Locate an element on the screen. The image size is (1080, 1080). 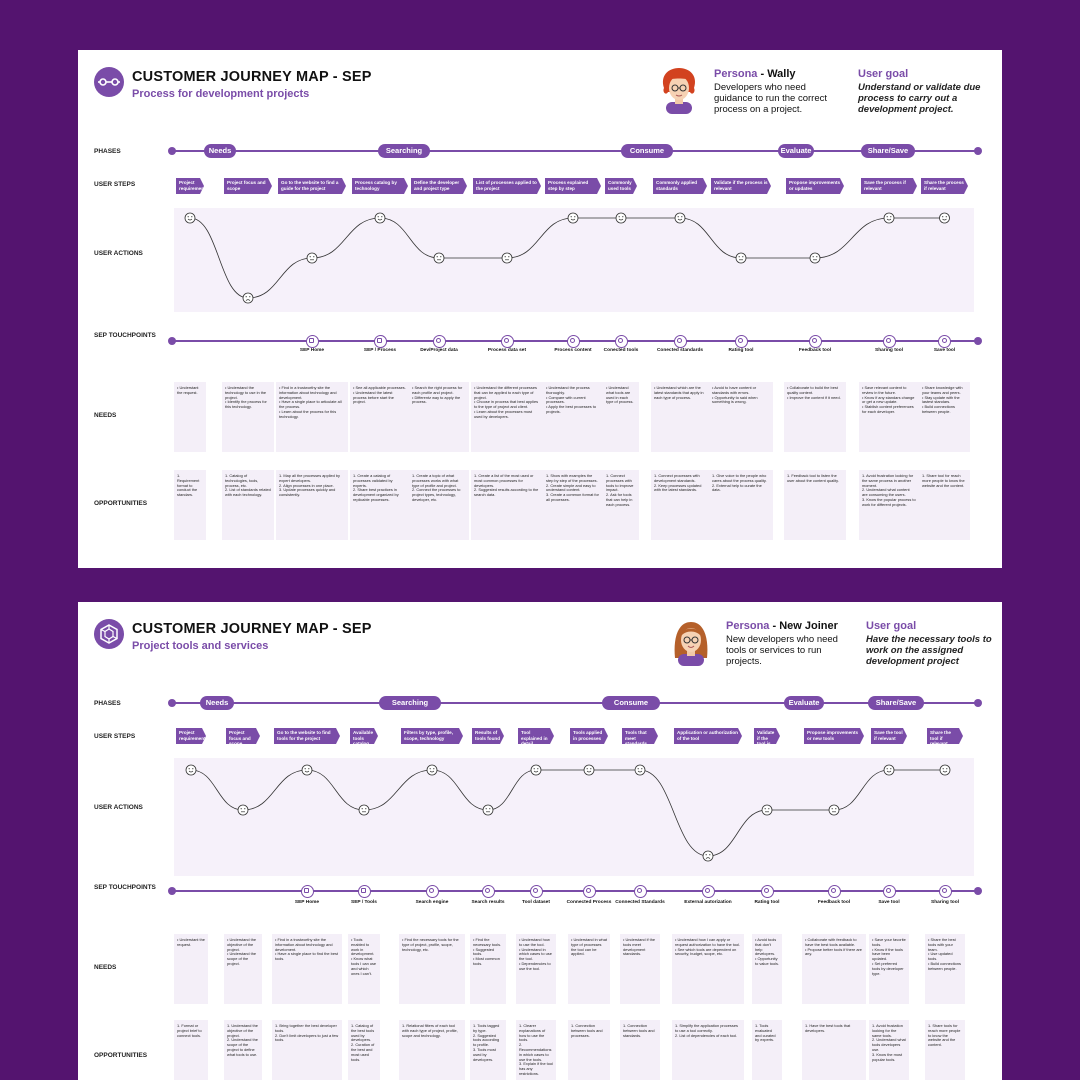
emotion-curve-line is located at coordinates (567, 258).